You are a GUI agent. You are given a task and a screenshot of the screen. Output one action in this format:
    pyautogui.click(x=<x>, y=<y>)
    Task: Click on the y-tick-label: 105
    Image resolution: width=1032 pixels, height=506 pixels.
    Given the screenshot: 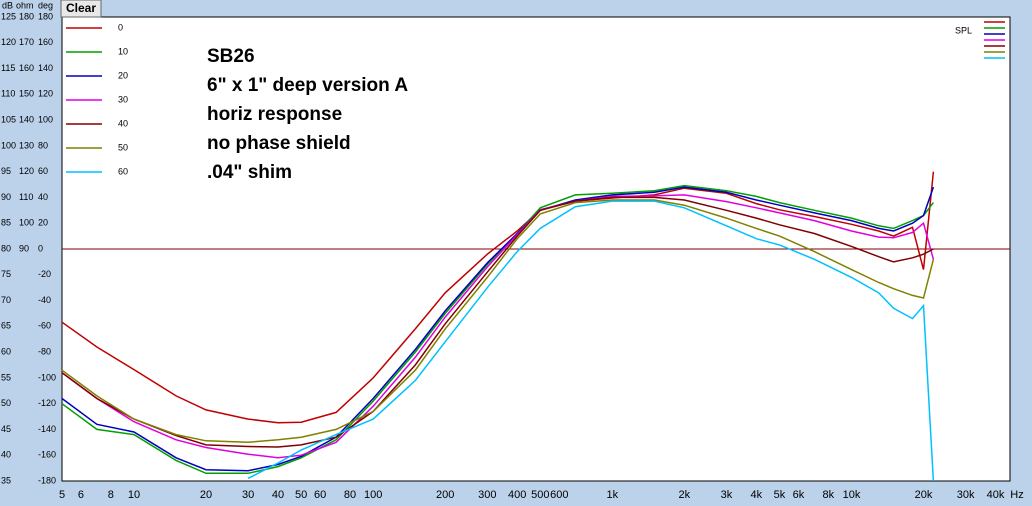 What is the action you would take?
    pyautogui.click(x=8, y=119)
    